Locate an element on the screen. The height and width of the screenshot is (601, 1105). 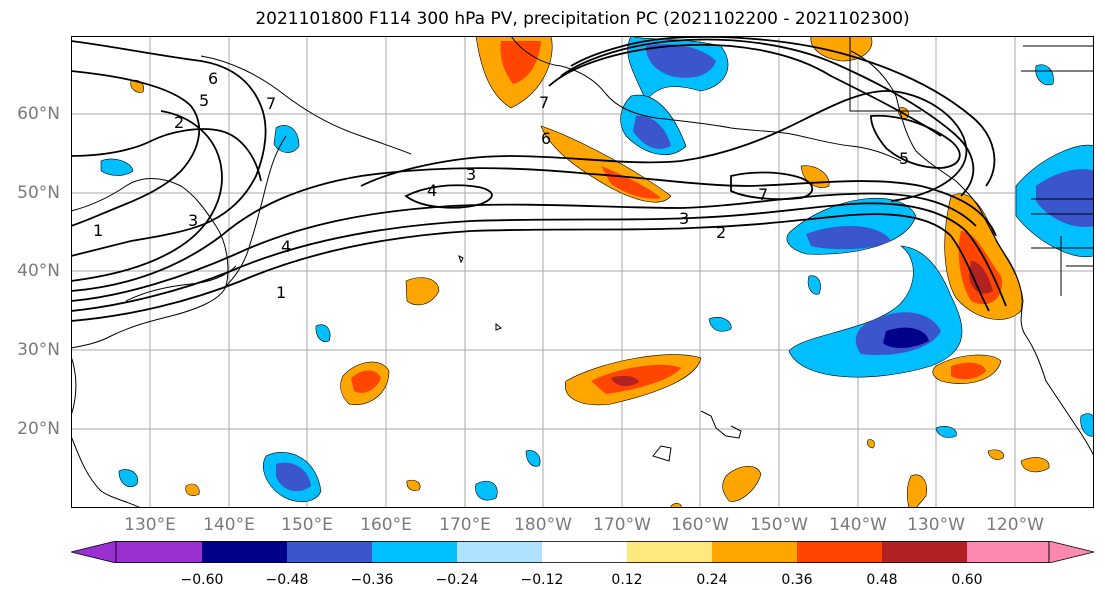
colorbar-tick-pos048: 0.48 is located at coordinates (882, 580).